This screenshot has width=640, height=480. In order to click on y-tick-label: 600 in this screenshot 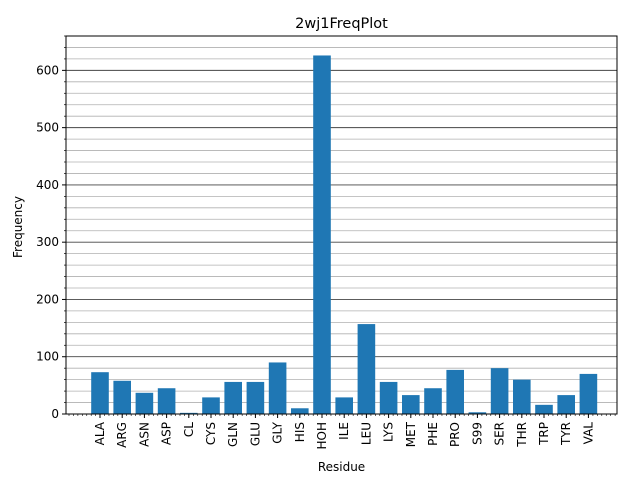, I will do `click(47, 70)`.